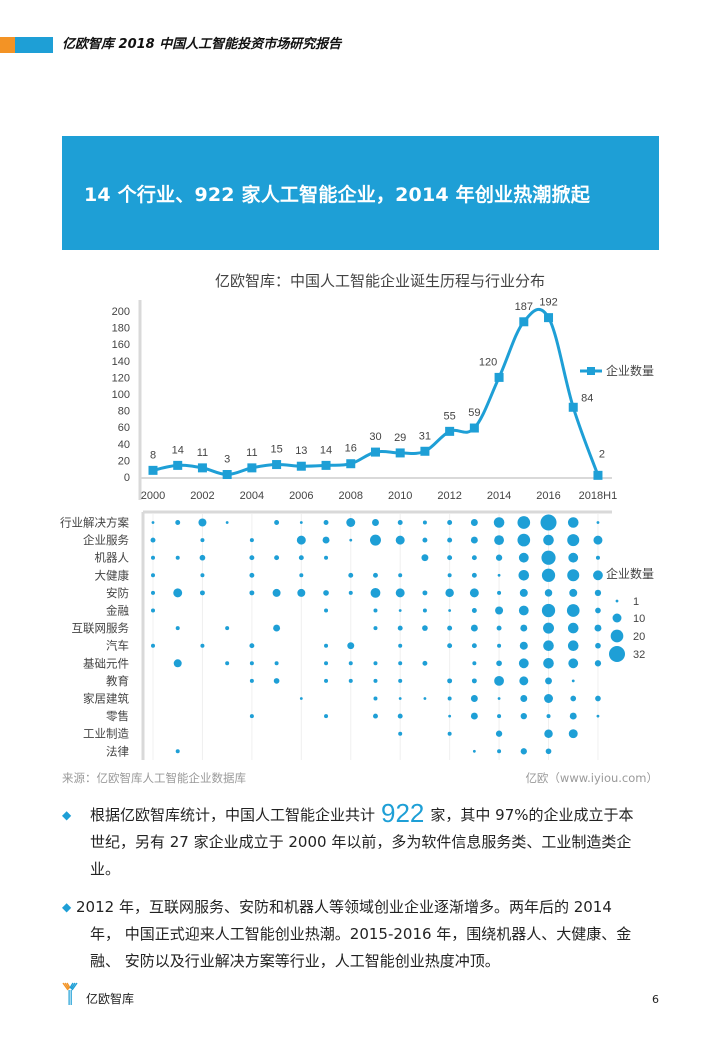  I want to click on svg-text: 2012, so click(449, 496).